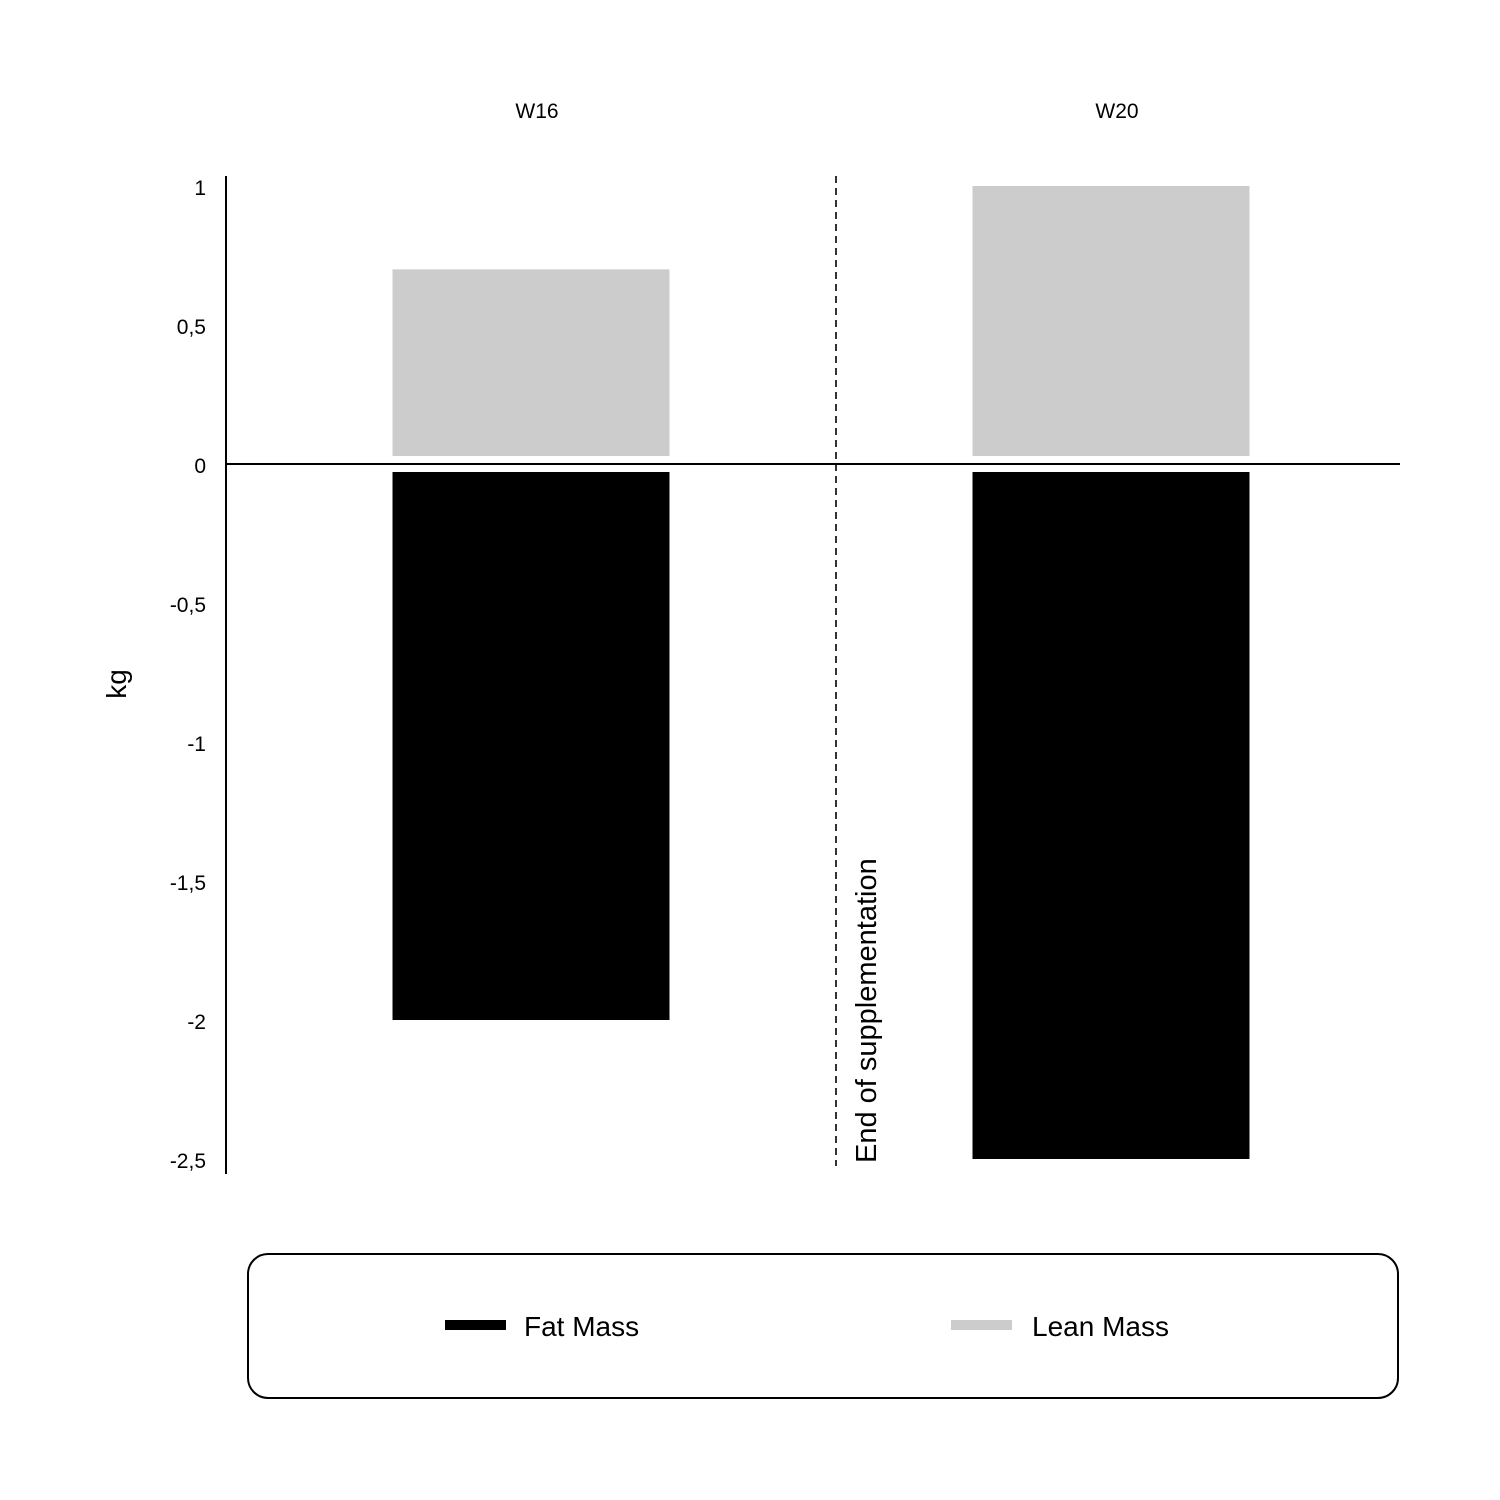  I want to click on legend-swatch-lean-mass, so click(981, 1325).